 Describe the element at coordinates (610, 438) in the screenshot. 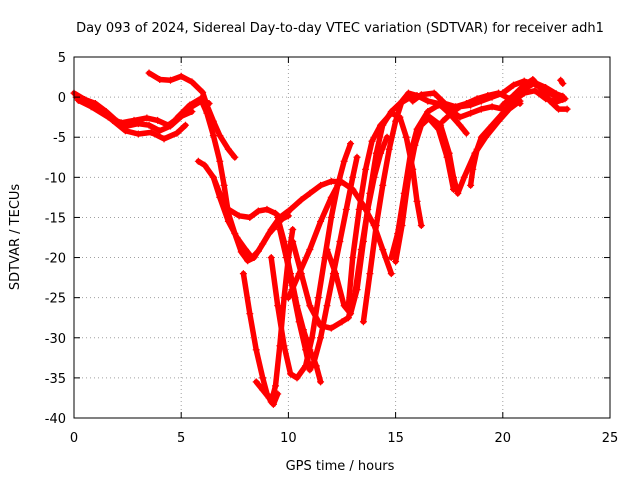

I see `x-tick-label: 25` at that location.